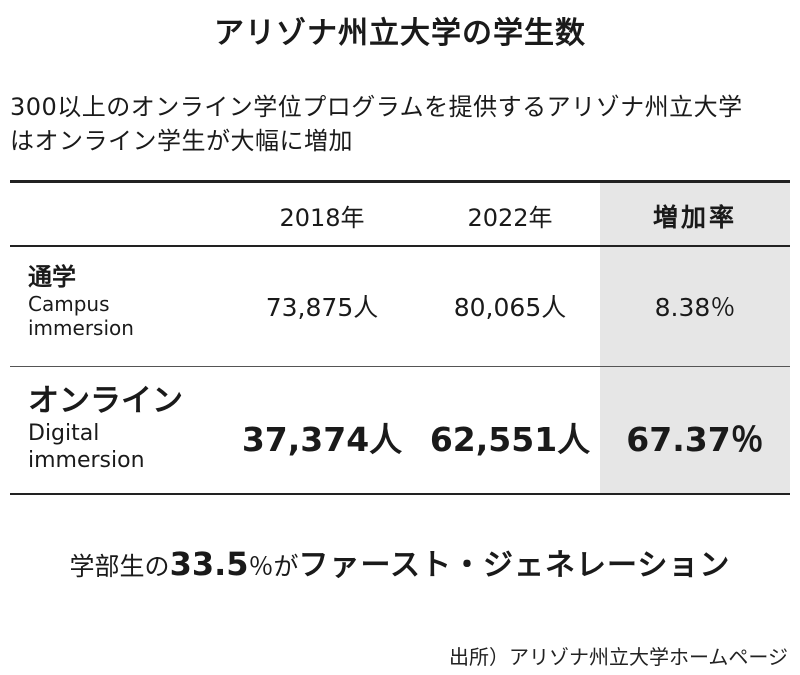 This screenshot has width=800, height=675. What do you see at coordinates (322, 439) in the screenshot?
I see `online-2018-value: 37,374人` at bounding box center [322, 439].